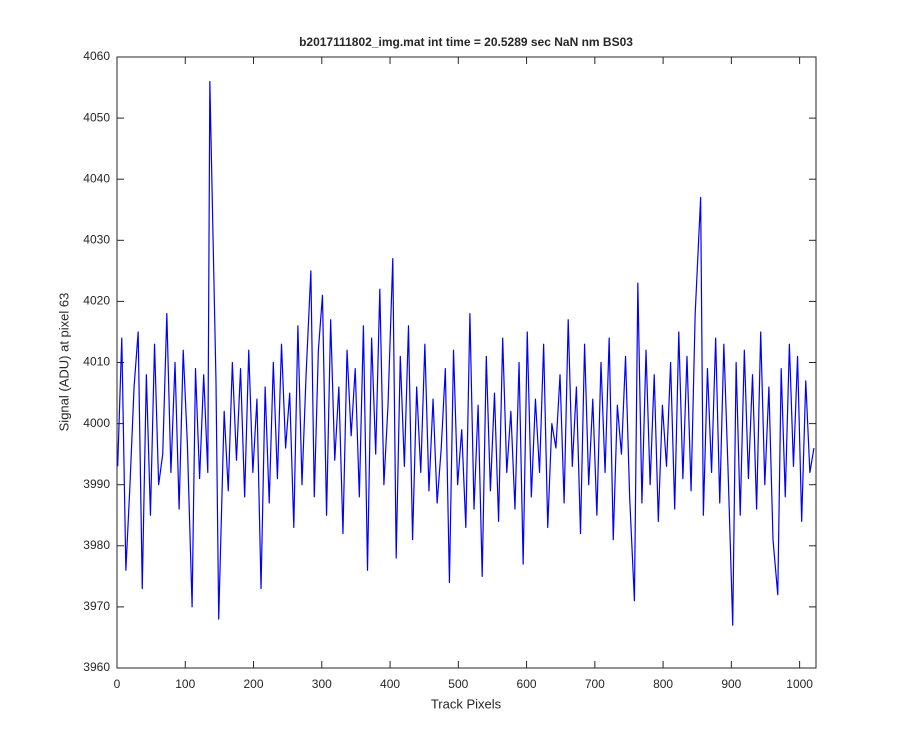 The width and height of the screenshot is (900, 750). What do you see at coordinates (731, 684) in the screenshot?
I see `x-tick-label: 900` at bounding box center [731, 684].